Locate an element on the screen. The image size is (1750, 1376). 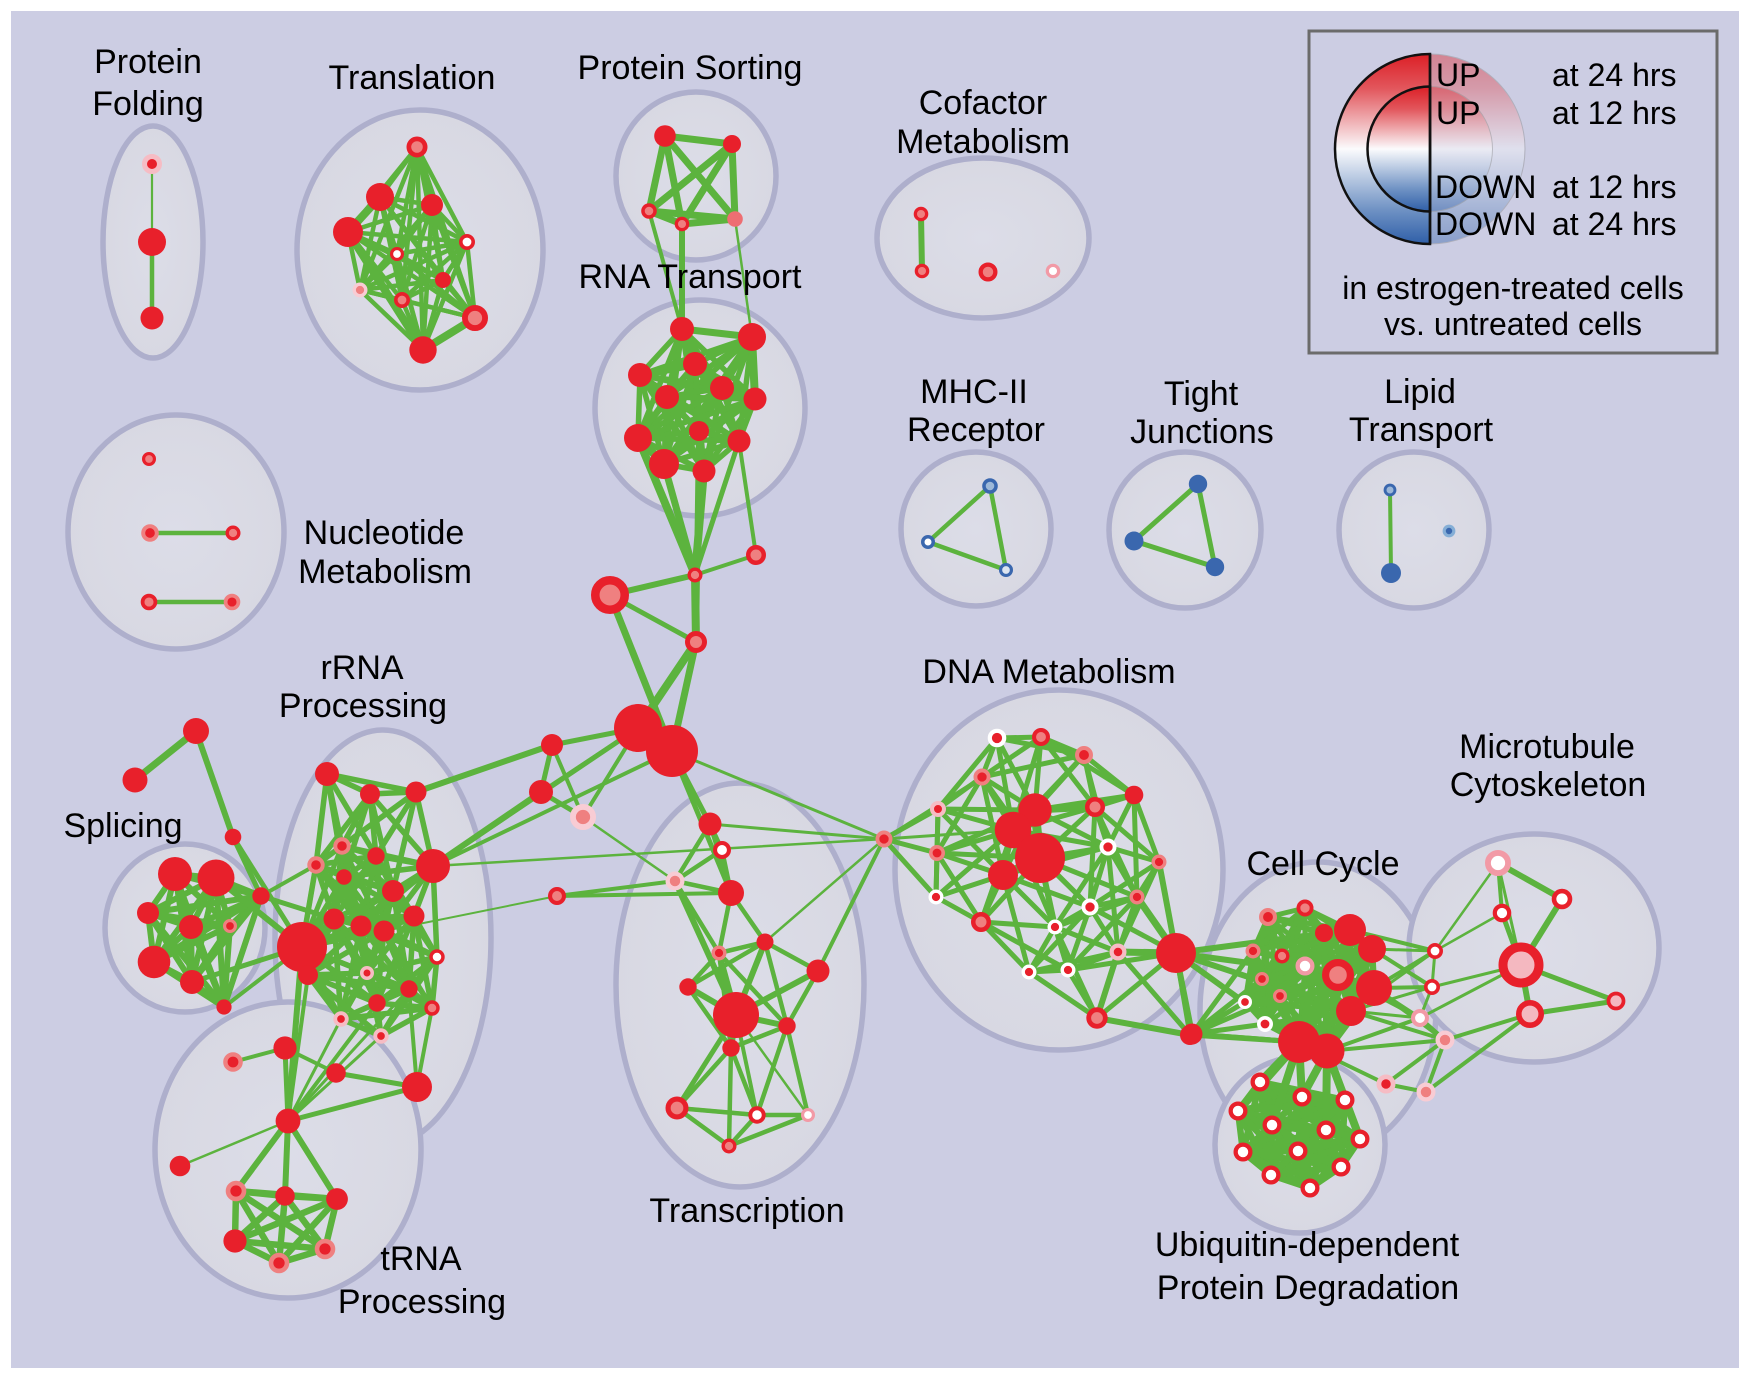
svg-text: rRNA is located at coordinates (361, 668).